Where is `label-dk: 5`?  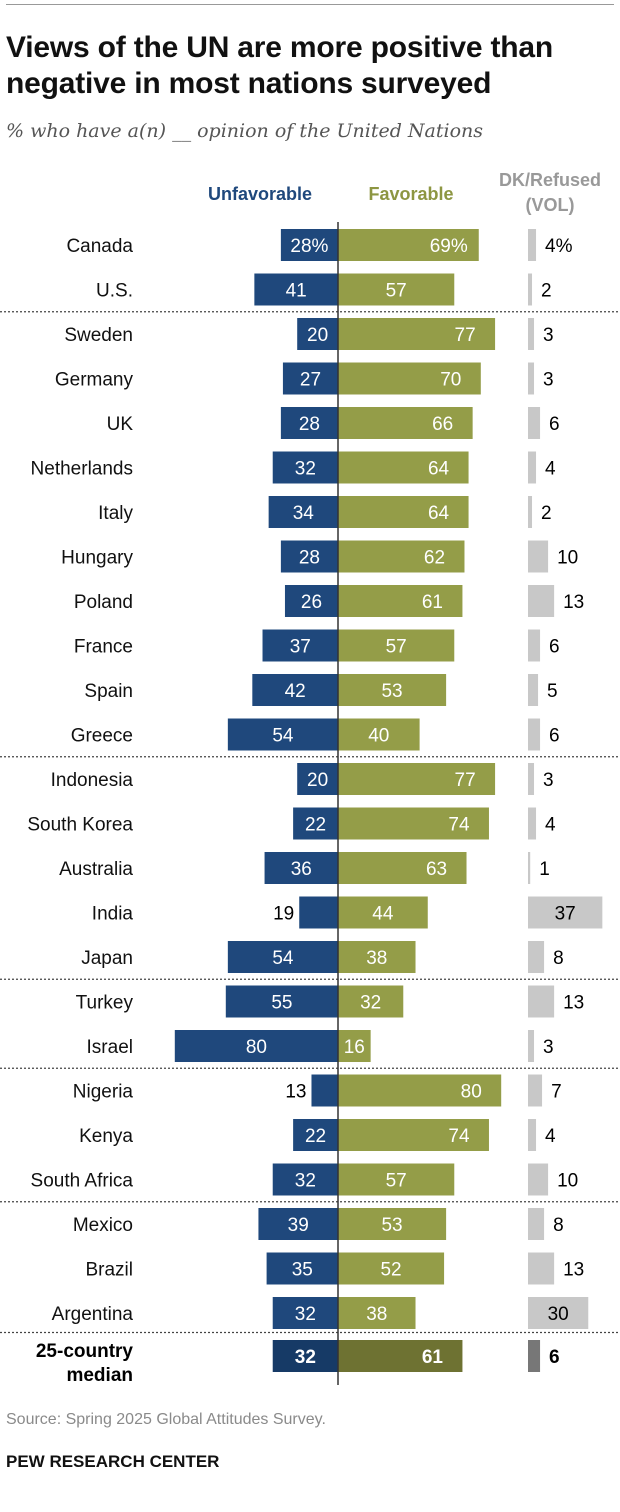 label-dk: 5 is located at coordinates (552, 691).